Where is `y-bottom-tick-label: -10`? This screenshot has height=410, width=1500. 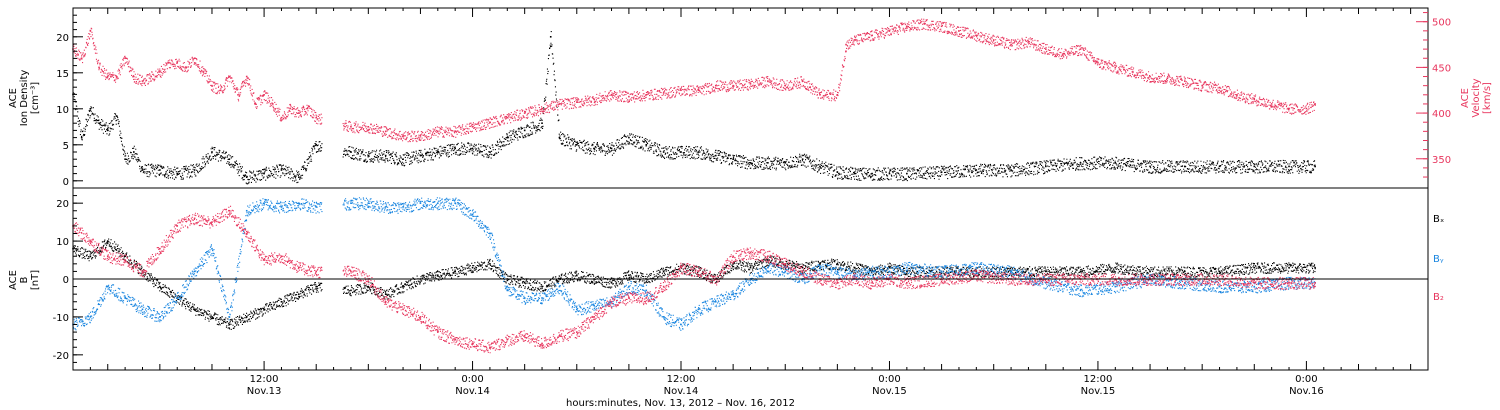
y-bottom-tick-label: -10 is located at coordinates (61, 318).